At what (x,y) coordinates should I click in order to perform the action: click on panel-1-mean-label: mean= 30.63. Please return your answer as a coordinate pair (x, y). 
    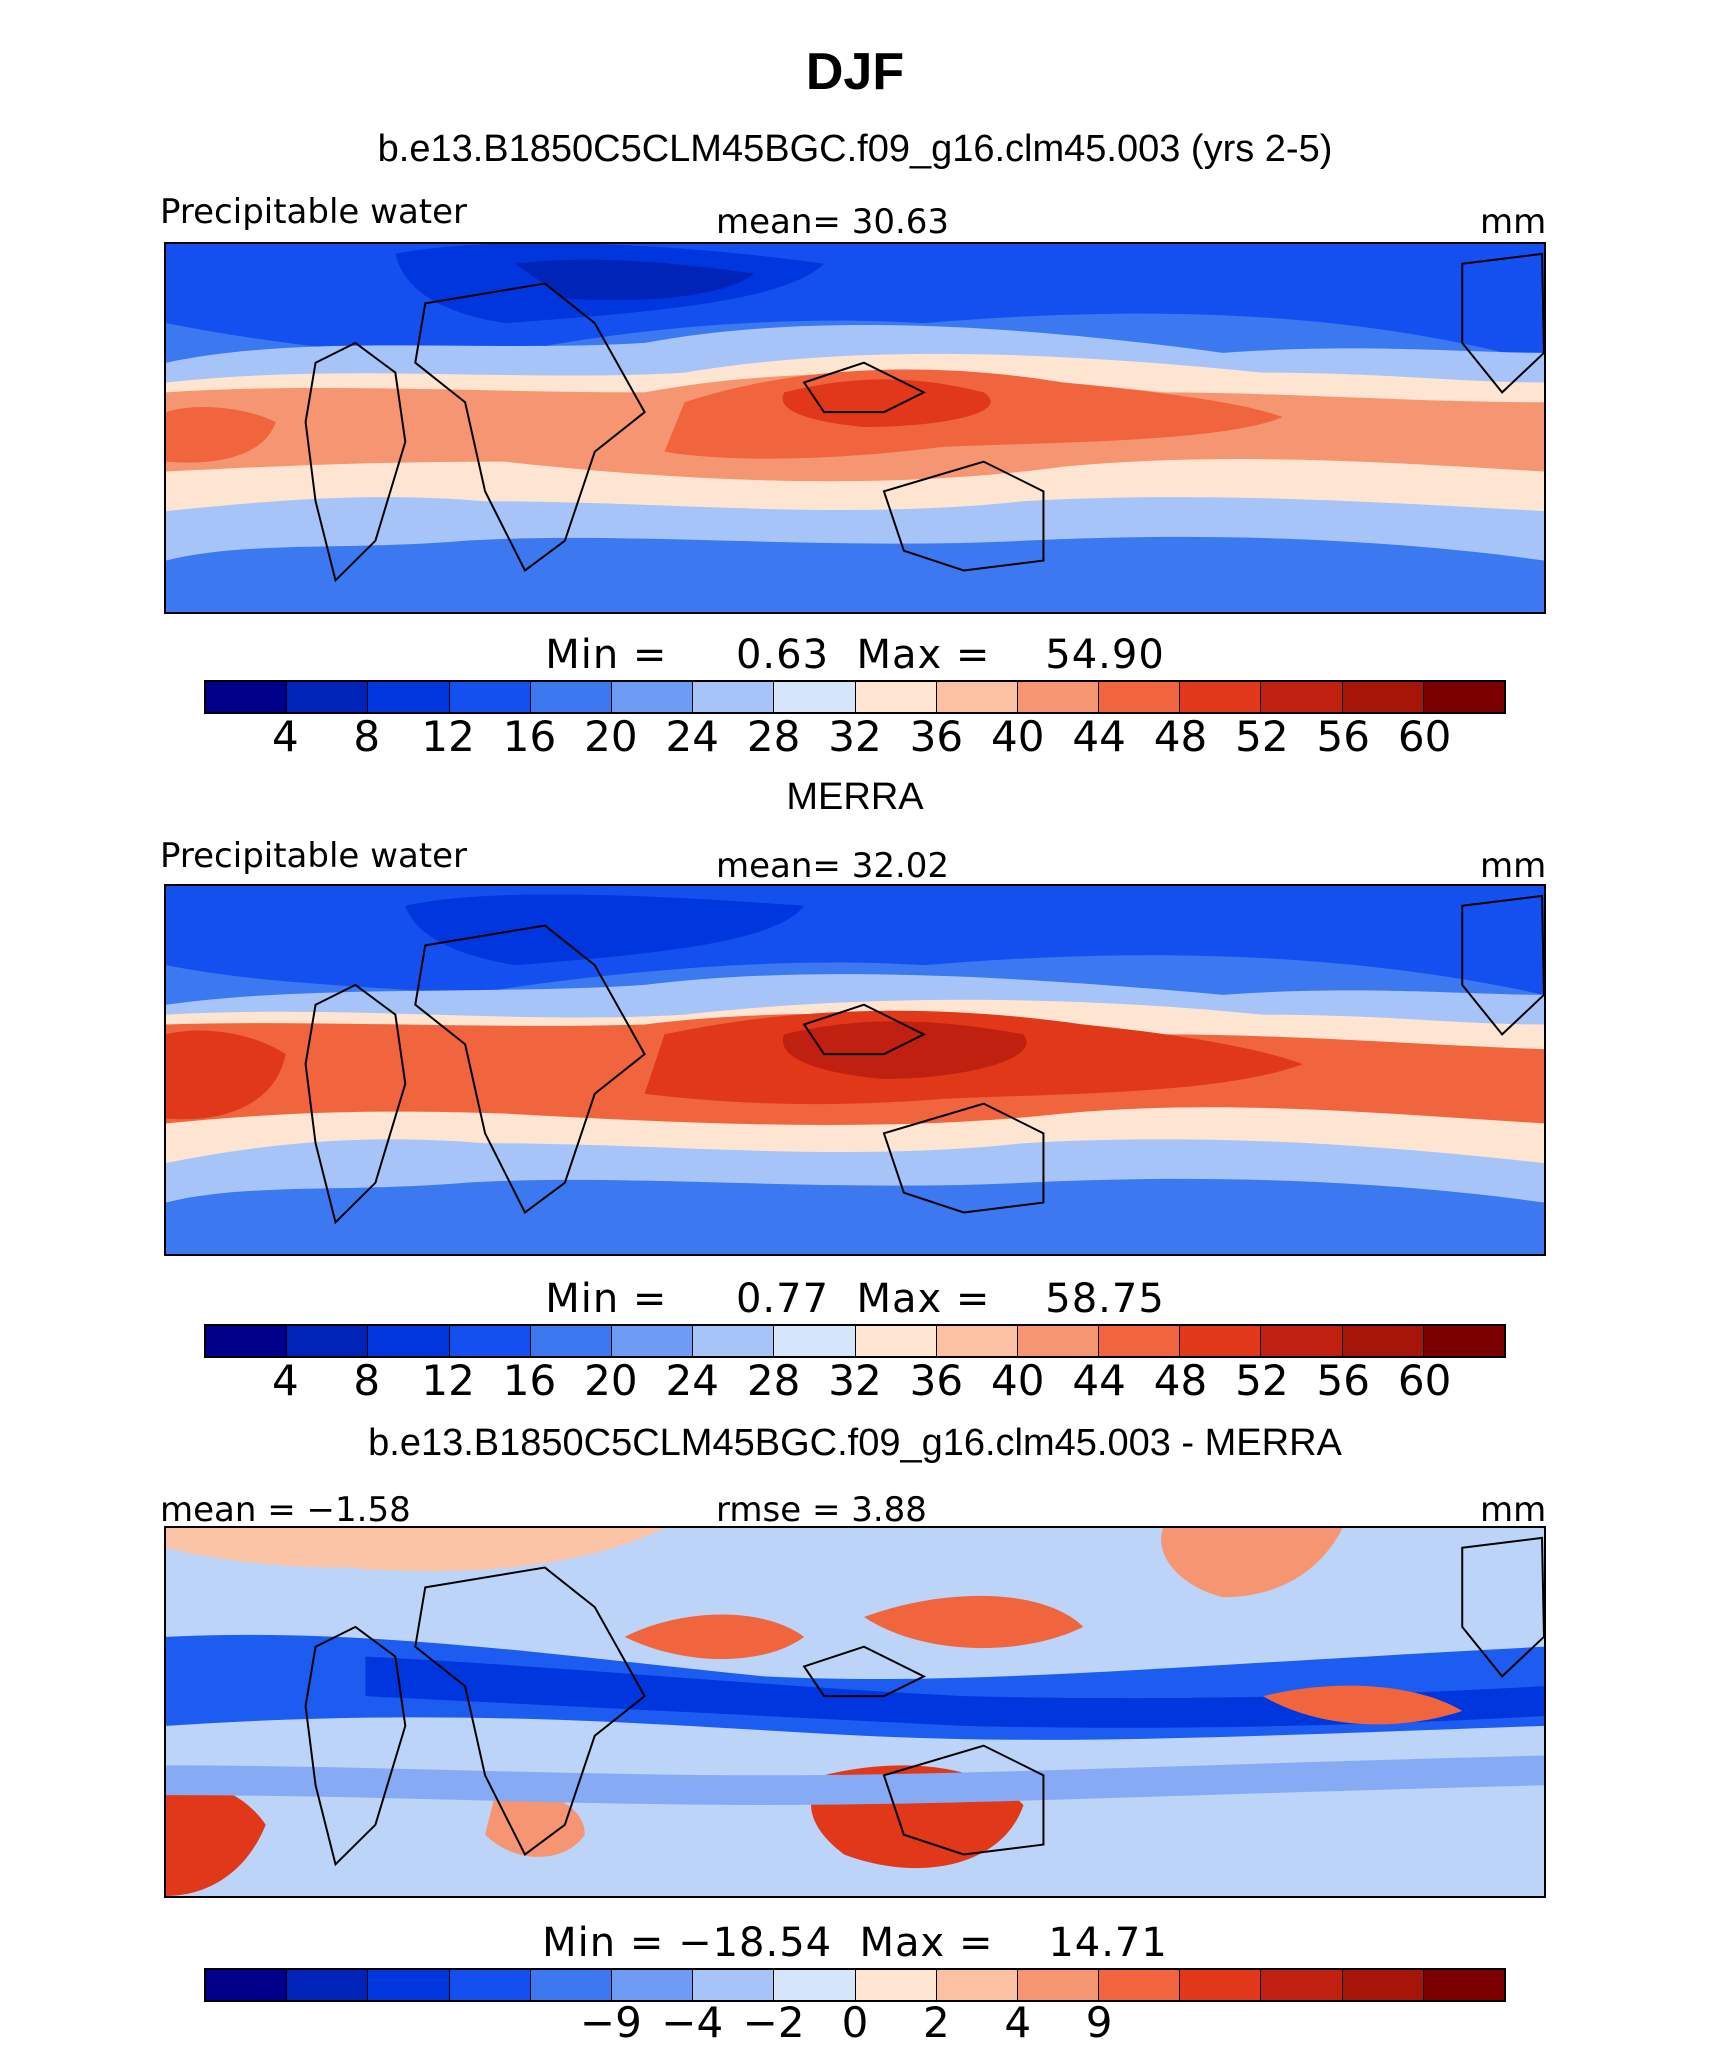
    Looking at the image, I should click on (833, 222).